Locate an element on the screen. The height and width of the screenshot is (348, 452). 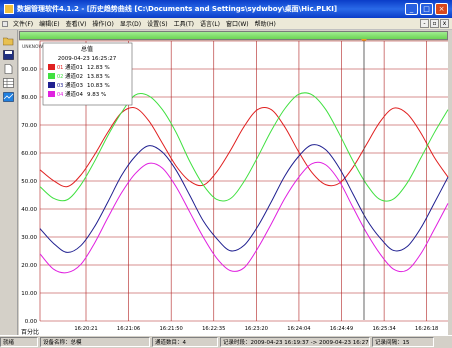
x-tick-label: 16:20:21 is located at coordinates (85, 329).